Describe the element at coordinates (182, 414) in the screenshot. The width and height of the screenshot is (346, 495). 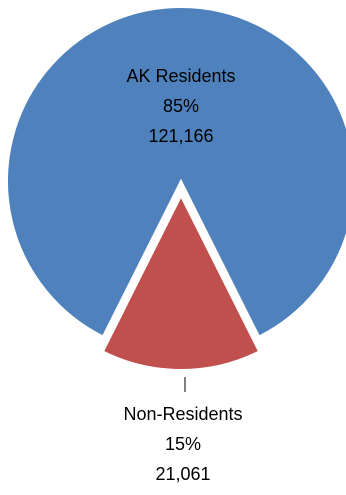
I see `slice-name-label: Non-Residents` at that location.